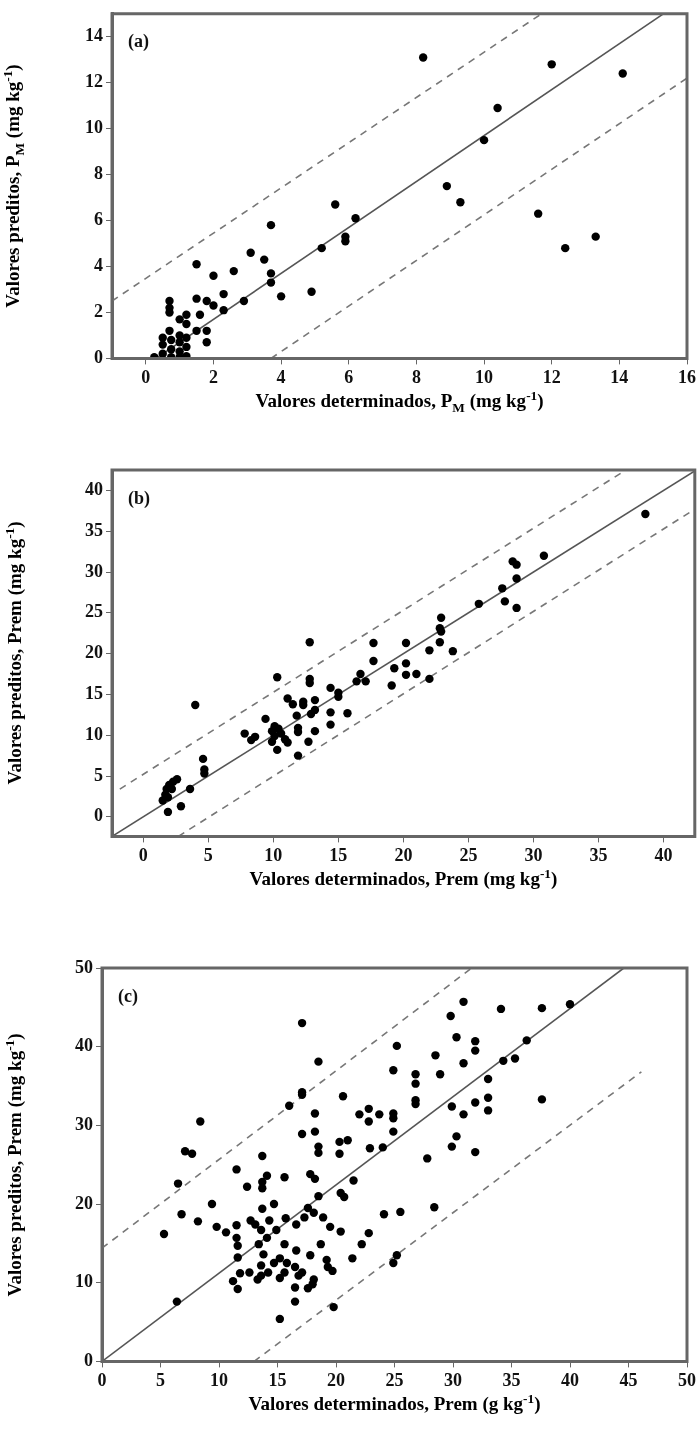 The height and width of the screenshot is (1443, 699). I want to click on x-tick-label: 50, so click(687, 1379).